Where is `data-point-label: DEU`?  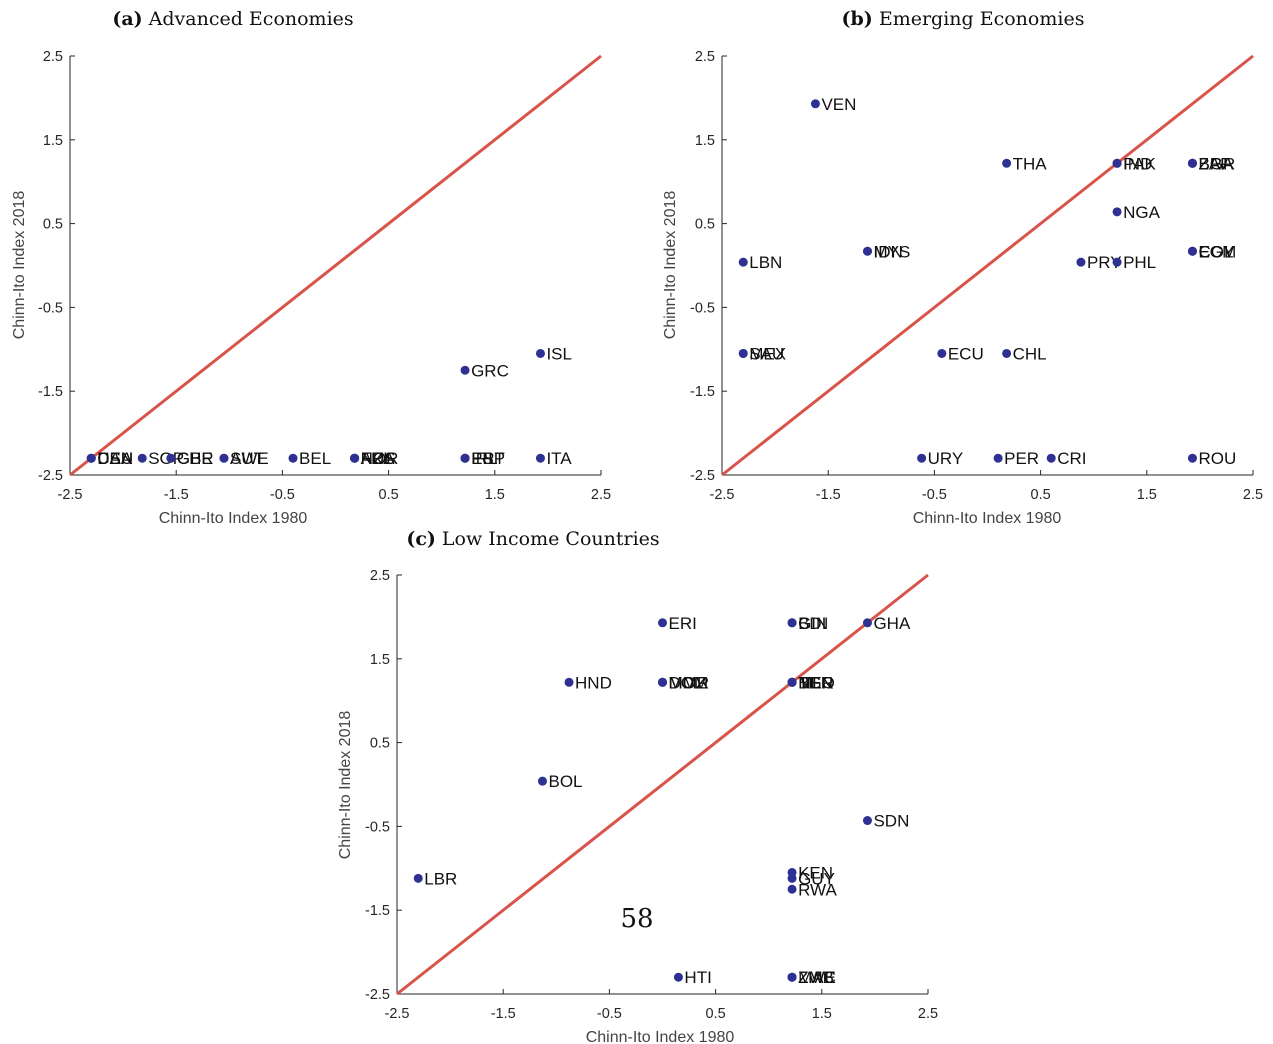 data-point-label: DEU is located at coordinates (115, 458).